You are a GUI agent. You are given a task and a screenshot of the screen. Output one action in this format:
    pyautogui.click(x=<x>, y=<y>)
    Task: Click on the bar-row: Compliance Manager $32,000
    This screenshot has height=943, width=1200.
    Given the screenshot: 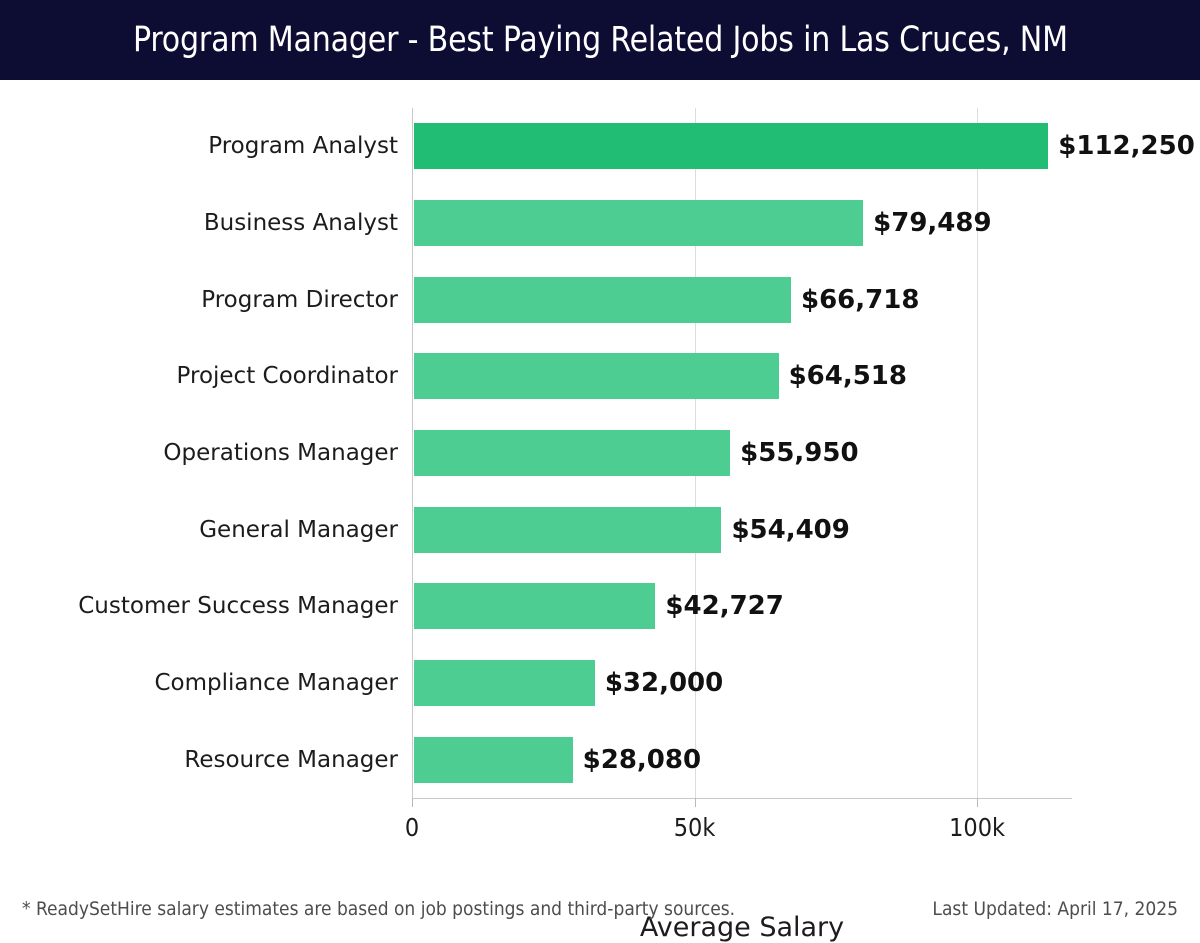 What is the action you would take?
    pyautogui.click(x=613, y=683)
    